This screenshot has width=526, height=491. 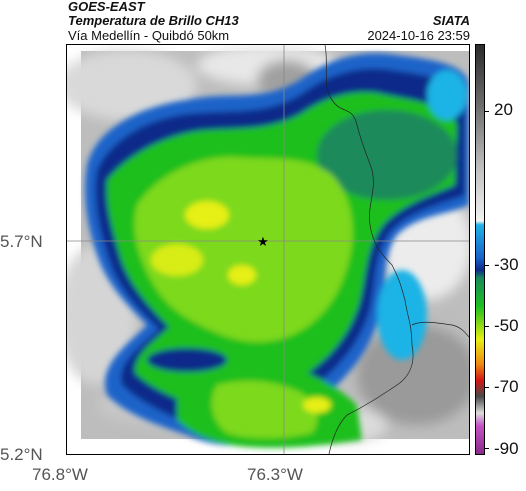 I want to click on cb-tick-label-3: -50, so click(x=506, y=325).